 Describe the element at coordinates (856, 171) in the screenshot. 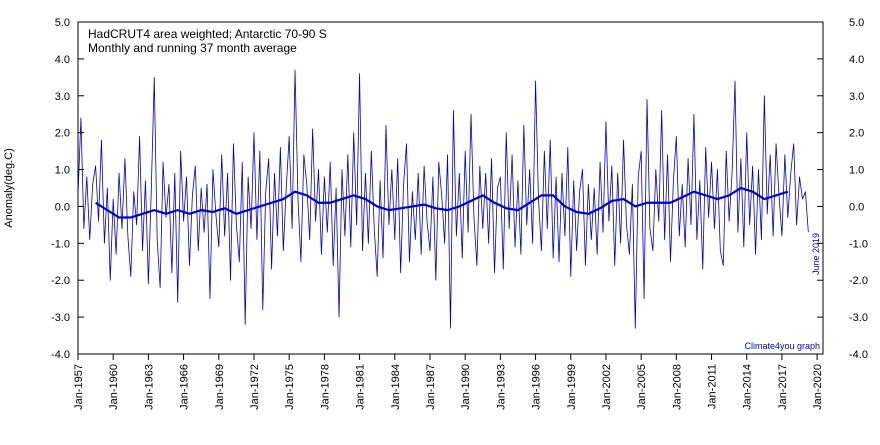

I see `y2-tick-label: 1.0` at that location.